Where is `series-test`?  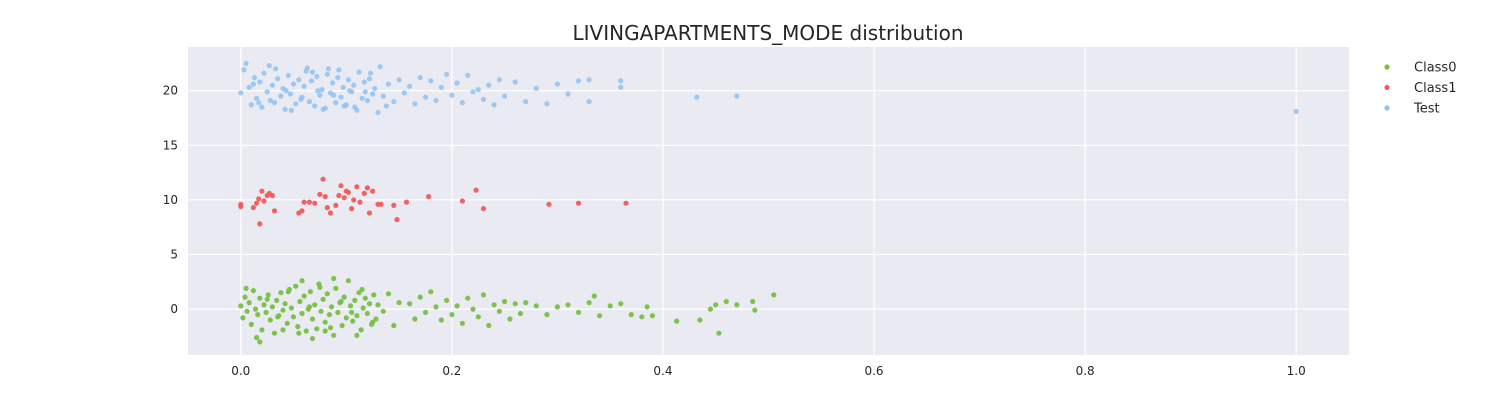
series-test is located at coordinates (768, 88).